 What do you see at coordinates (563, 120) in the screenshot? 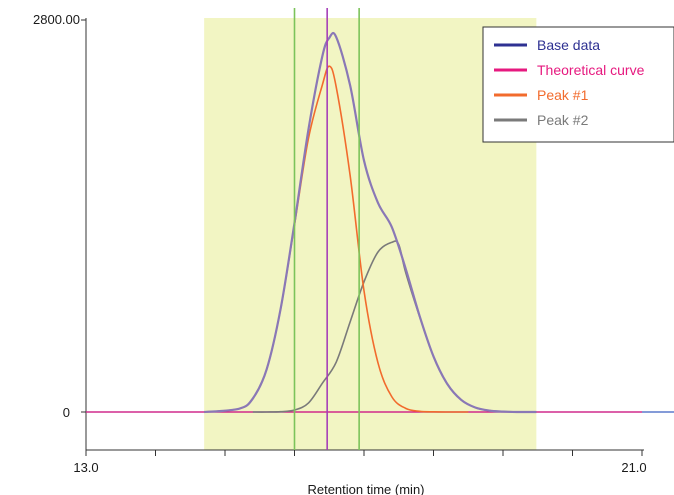
I see `legend-label-peak-2: Peak #2` at bounding box center [563, 120].